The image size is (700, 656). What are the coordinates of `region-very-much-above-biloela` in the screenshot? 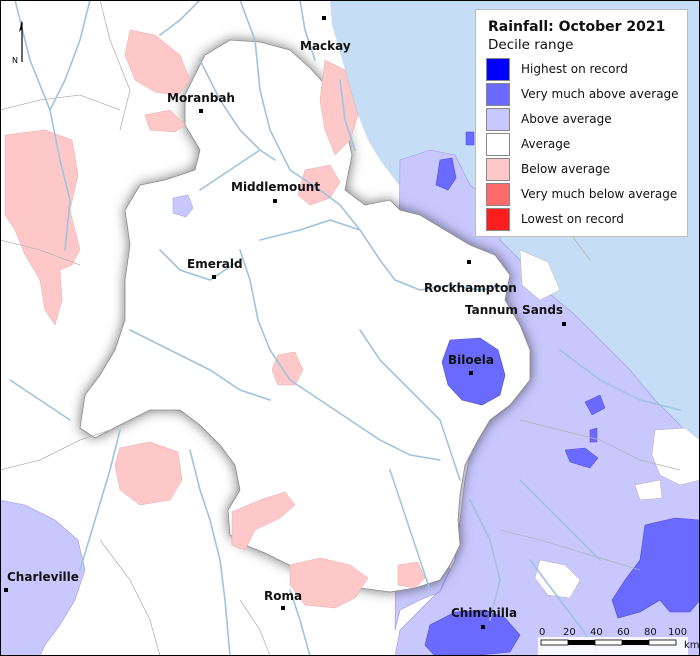 It's located at (473, 371).